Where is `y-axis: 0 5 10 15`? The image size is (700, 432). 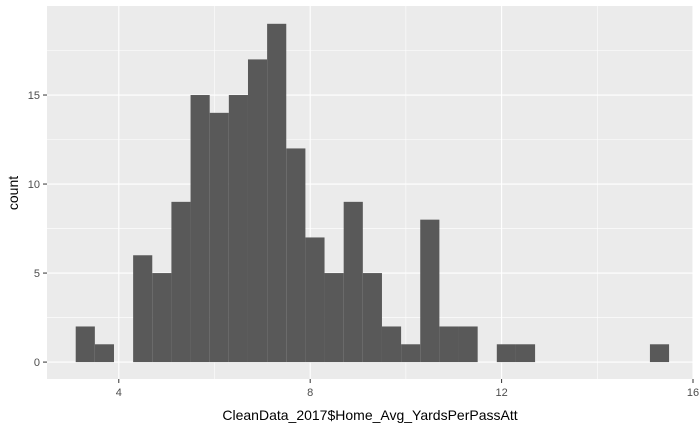
y-axis: 0 5 10 15 is located at coordinates (37, 229).